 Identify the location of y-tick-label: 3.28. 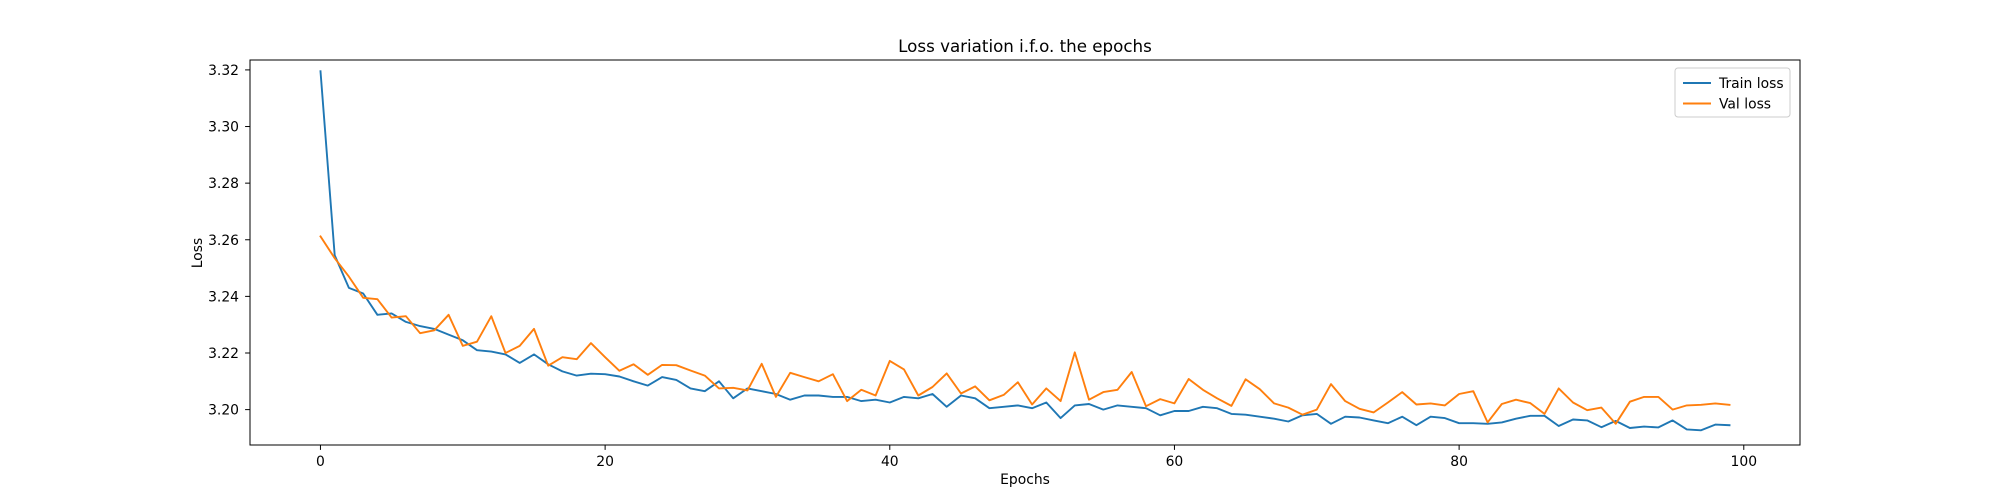
(223, 184).